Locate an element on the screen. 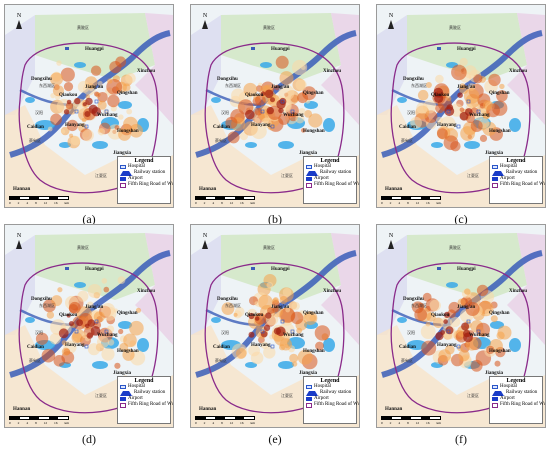  legend-item-label: Hospital is located at coordinates (508, 386).